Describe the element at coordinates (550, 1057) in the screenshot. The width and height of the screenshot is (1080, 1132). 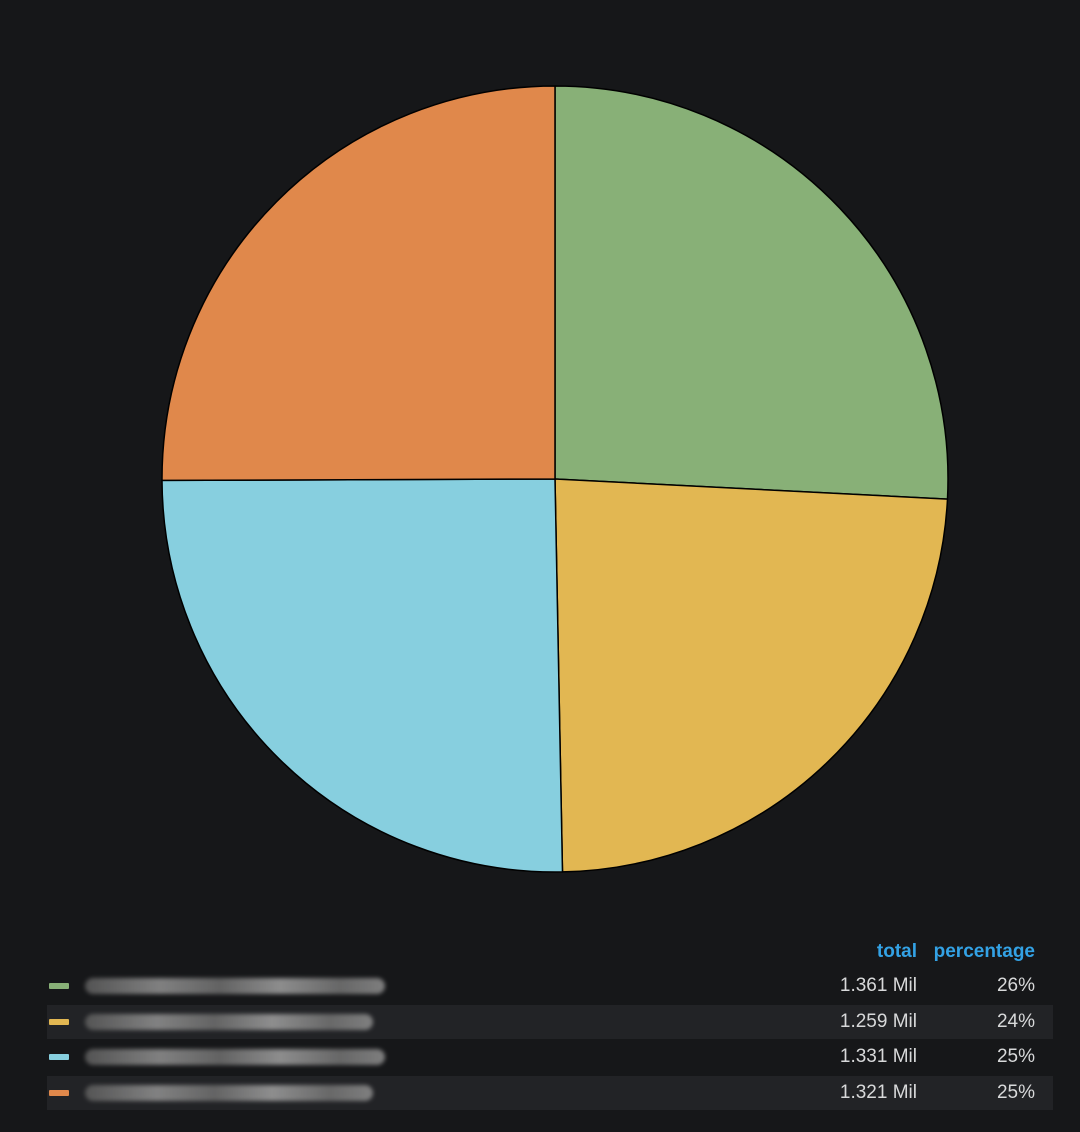
I see `legend-row: 1.331 Mil 25%` at that location.